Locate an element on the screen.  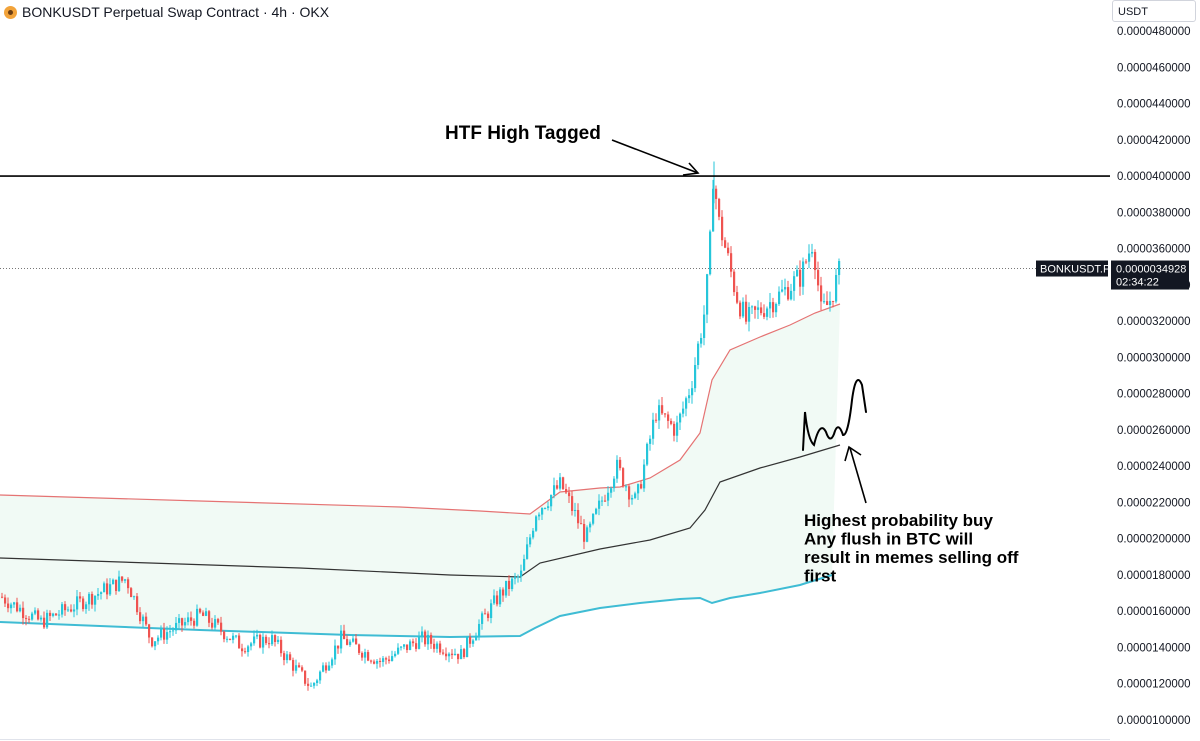
y-tick-label: 0.0000380000 is located at coordinates (1154, 213).